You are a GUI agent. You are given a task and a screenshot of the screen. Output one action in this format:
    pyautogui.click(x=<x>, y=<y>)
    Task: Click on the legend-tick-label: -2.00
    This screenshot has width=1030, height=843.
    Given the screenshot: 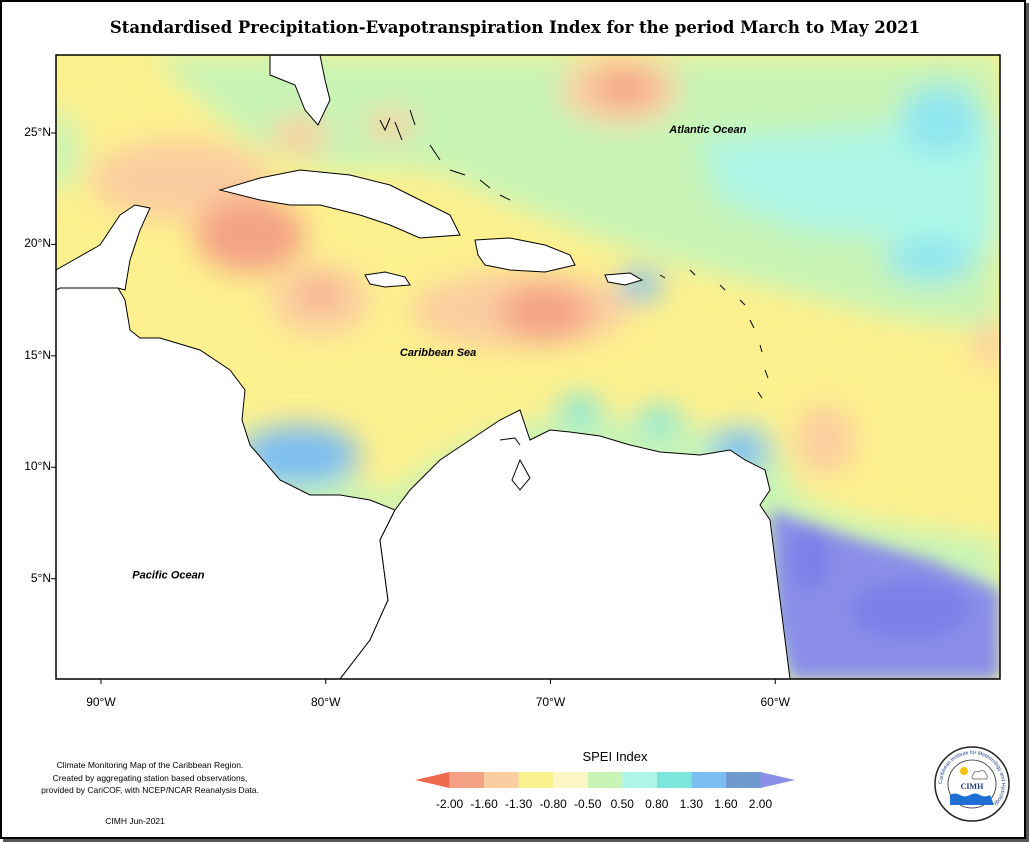 What is the action you would take?
    pyautogui.click(x=450, y=804)
    